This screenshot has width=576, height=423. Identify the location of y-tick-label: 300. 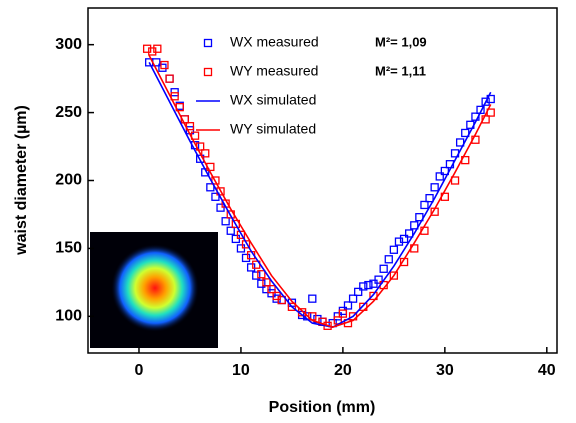
(68, 44).